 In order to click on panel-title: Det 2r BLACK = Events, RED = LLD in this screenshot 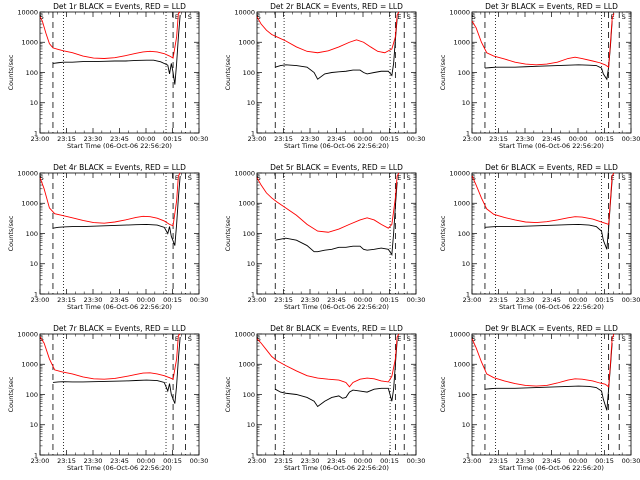, I will do `click(336, 6)`.